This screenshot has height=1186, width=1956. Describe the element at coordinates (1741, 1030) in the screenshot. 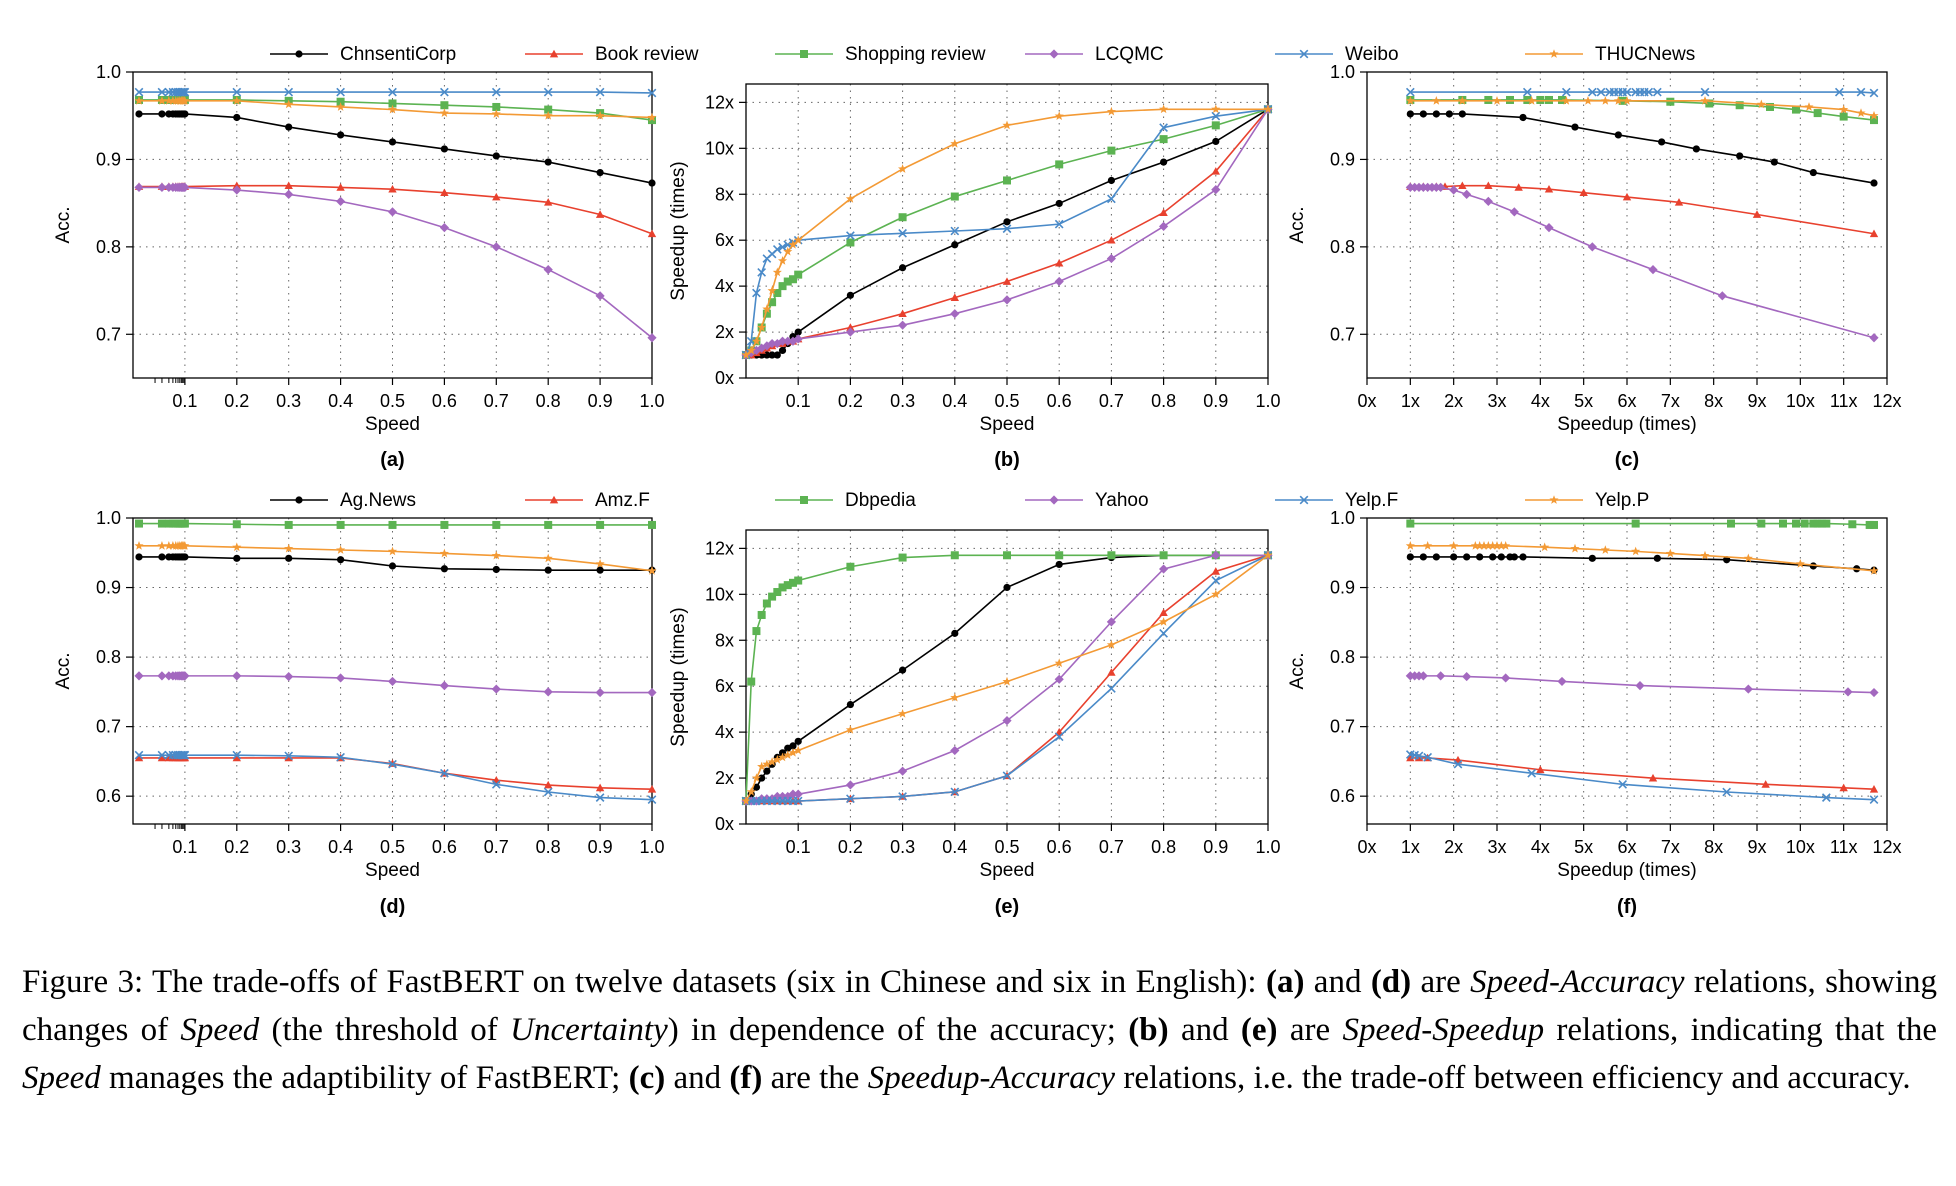

I see `caption-text: relations, indicating that the` at that location.